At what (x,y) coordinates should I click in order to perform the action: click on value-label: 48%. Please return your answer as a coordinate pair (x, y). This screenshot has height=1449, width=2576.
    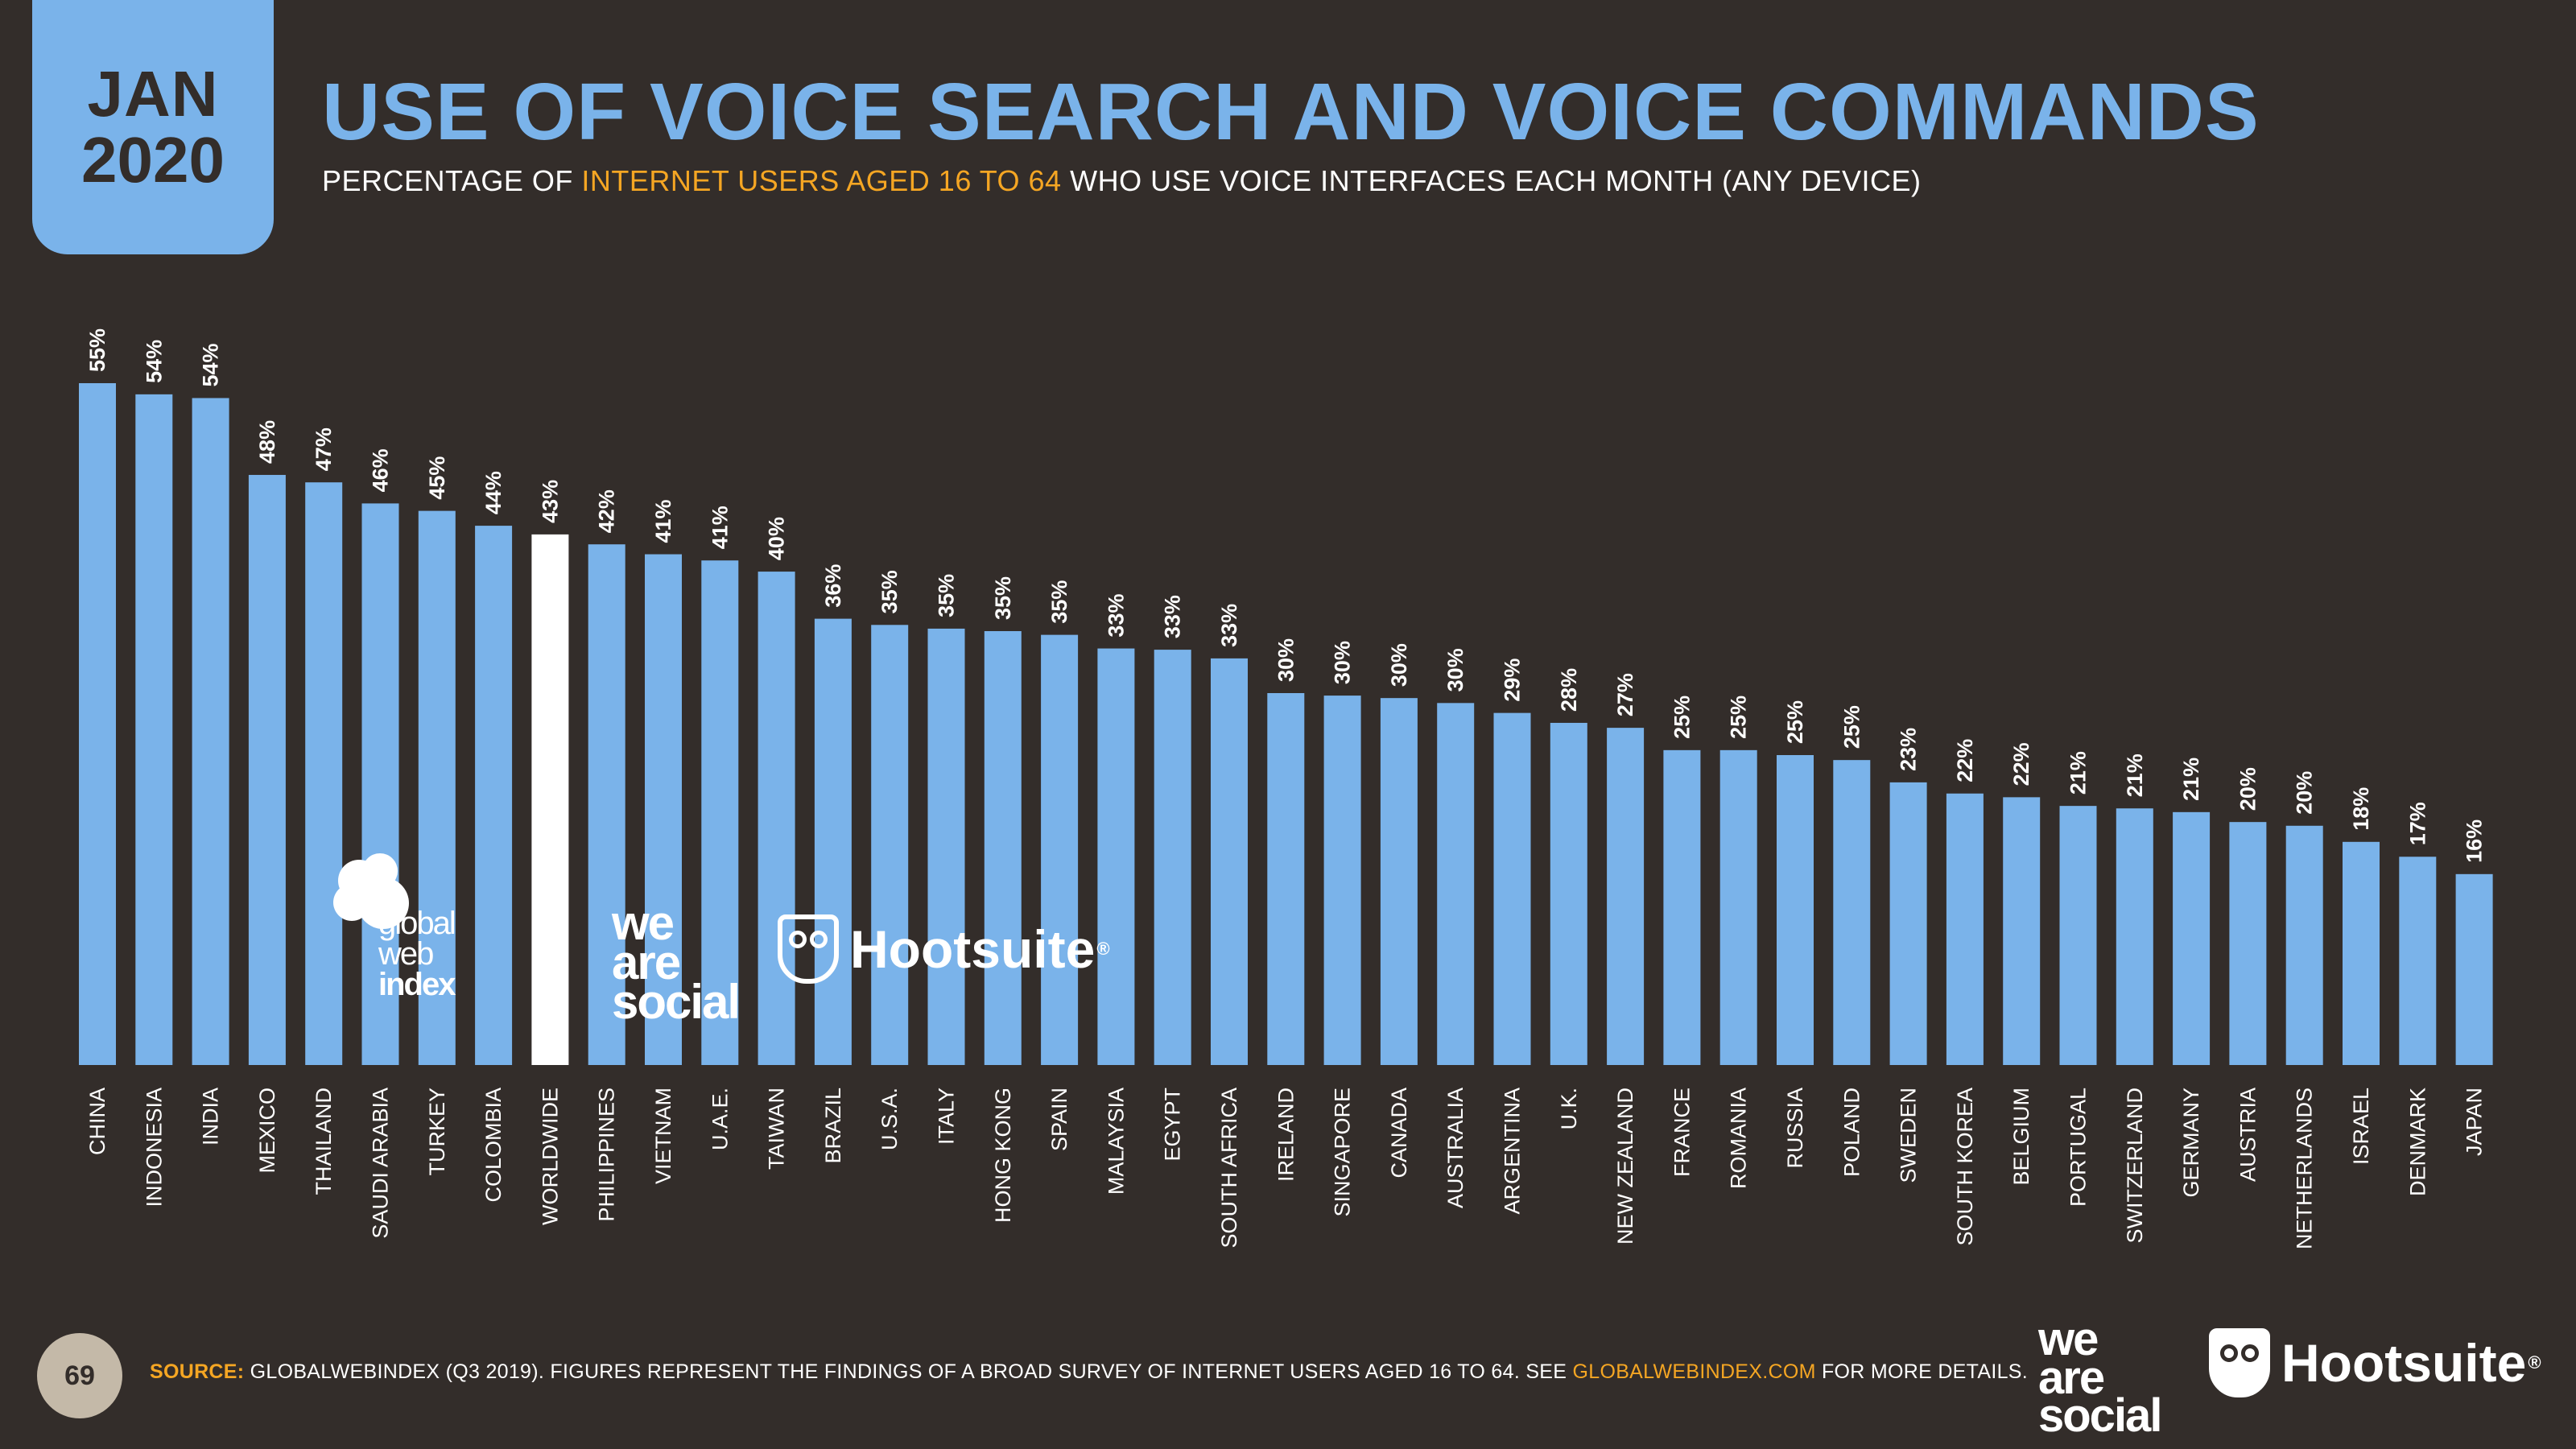
    Looking at the image, I should click on (267, 442).